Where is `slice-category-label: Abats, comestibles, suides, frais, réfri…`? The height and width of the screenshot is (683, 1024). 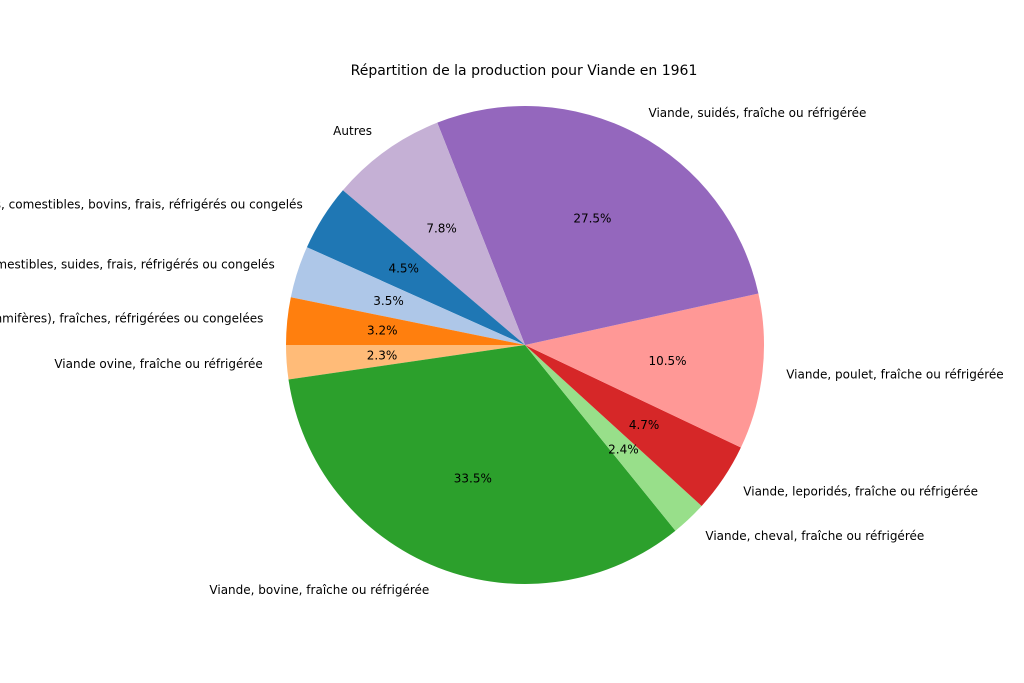 slice-category-label: Abats, comestibles, suides, frais, réfri… is located at coordinates (137, 265).